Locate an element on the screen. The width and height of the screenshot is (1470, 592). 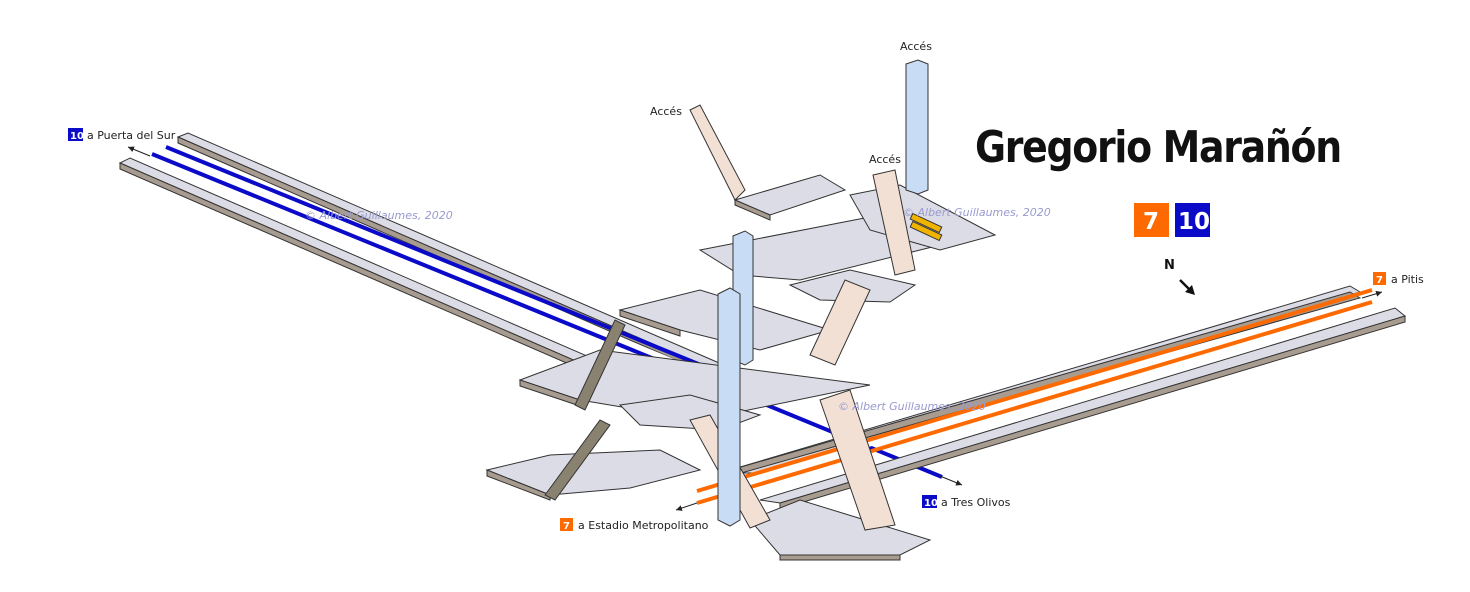
destination-label: a Tres Olivos is located at coordinates (976, 502).